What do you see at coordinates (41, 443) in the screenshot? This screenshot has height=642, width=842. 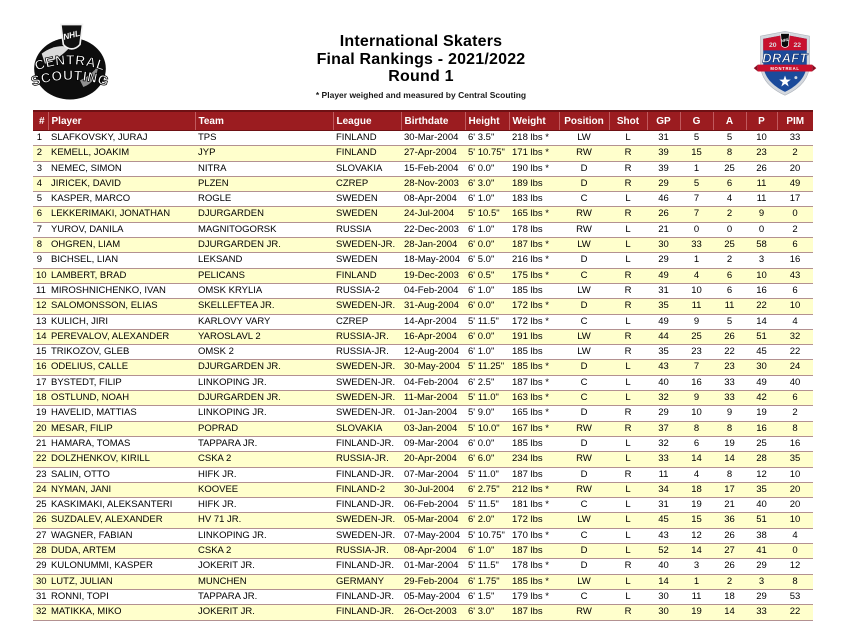 I see `cell-num: 21` at bounding box center [41, 443].